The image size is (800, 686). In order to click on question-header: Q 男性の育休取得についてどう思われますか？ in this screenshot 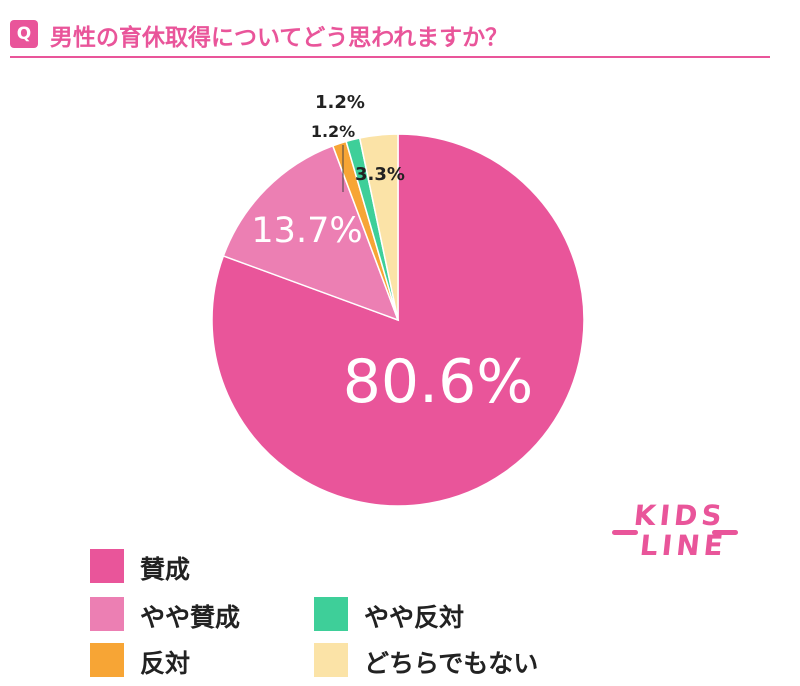, I will do `click(390, 33)`.